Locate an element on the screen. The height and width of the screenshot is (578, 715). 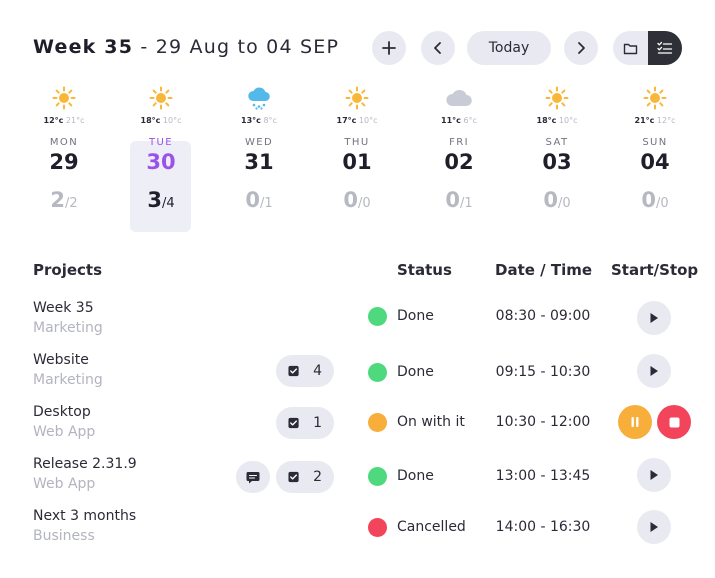
next-week-button is located at coordinates (581, 48).